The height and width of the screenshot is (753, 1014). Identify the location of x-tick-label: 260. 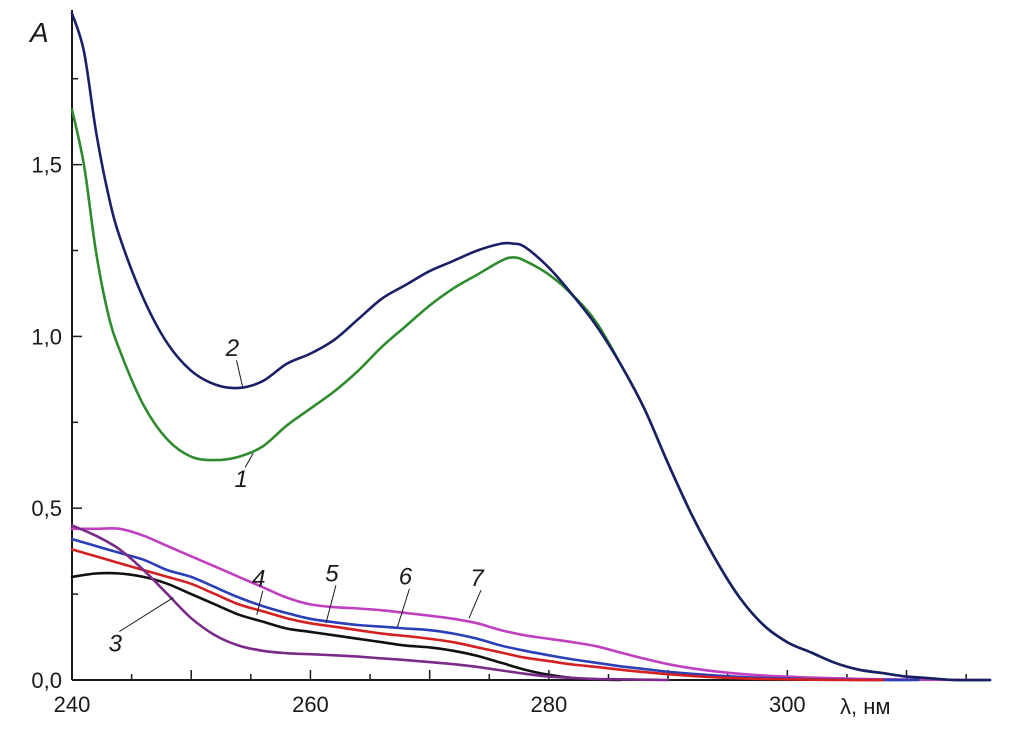
(310, 704).